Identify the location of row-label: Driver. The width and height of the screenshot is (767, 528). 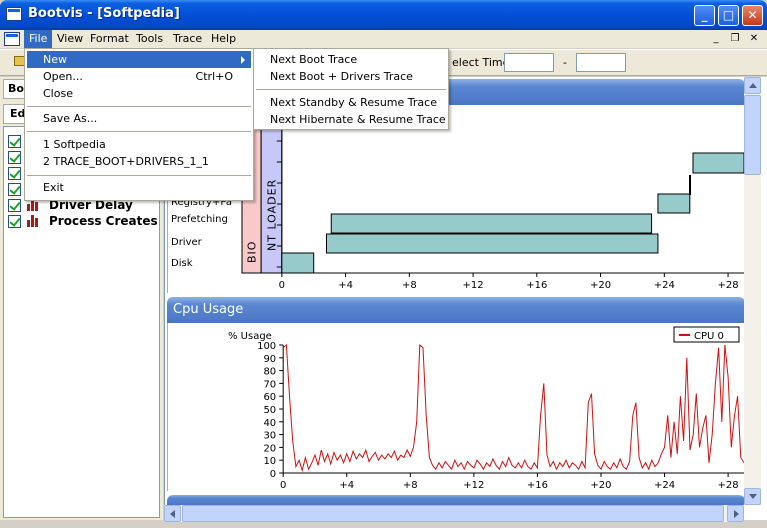
(187, 242).